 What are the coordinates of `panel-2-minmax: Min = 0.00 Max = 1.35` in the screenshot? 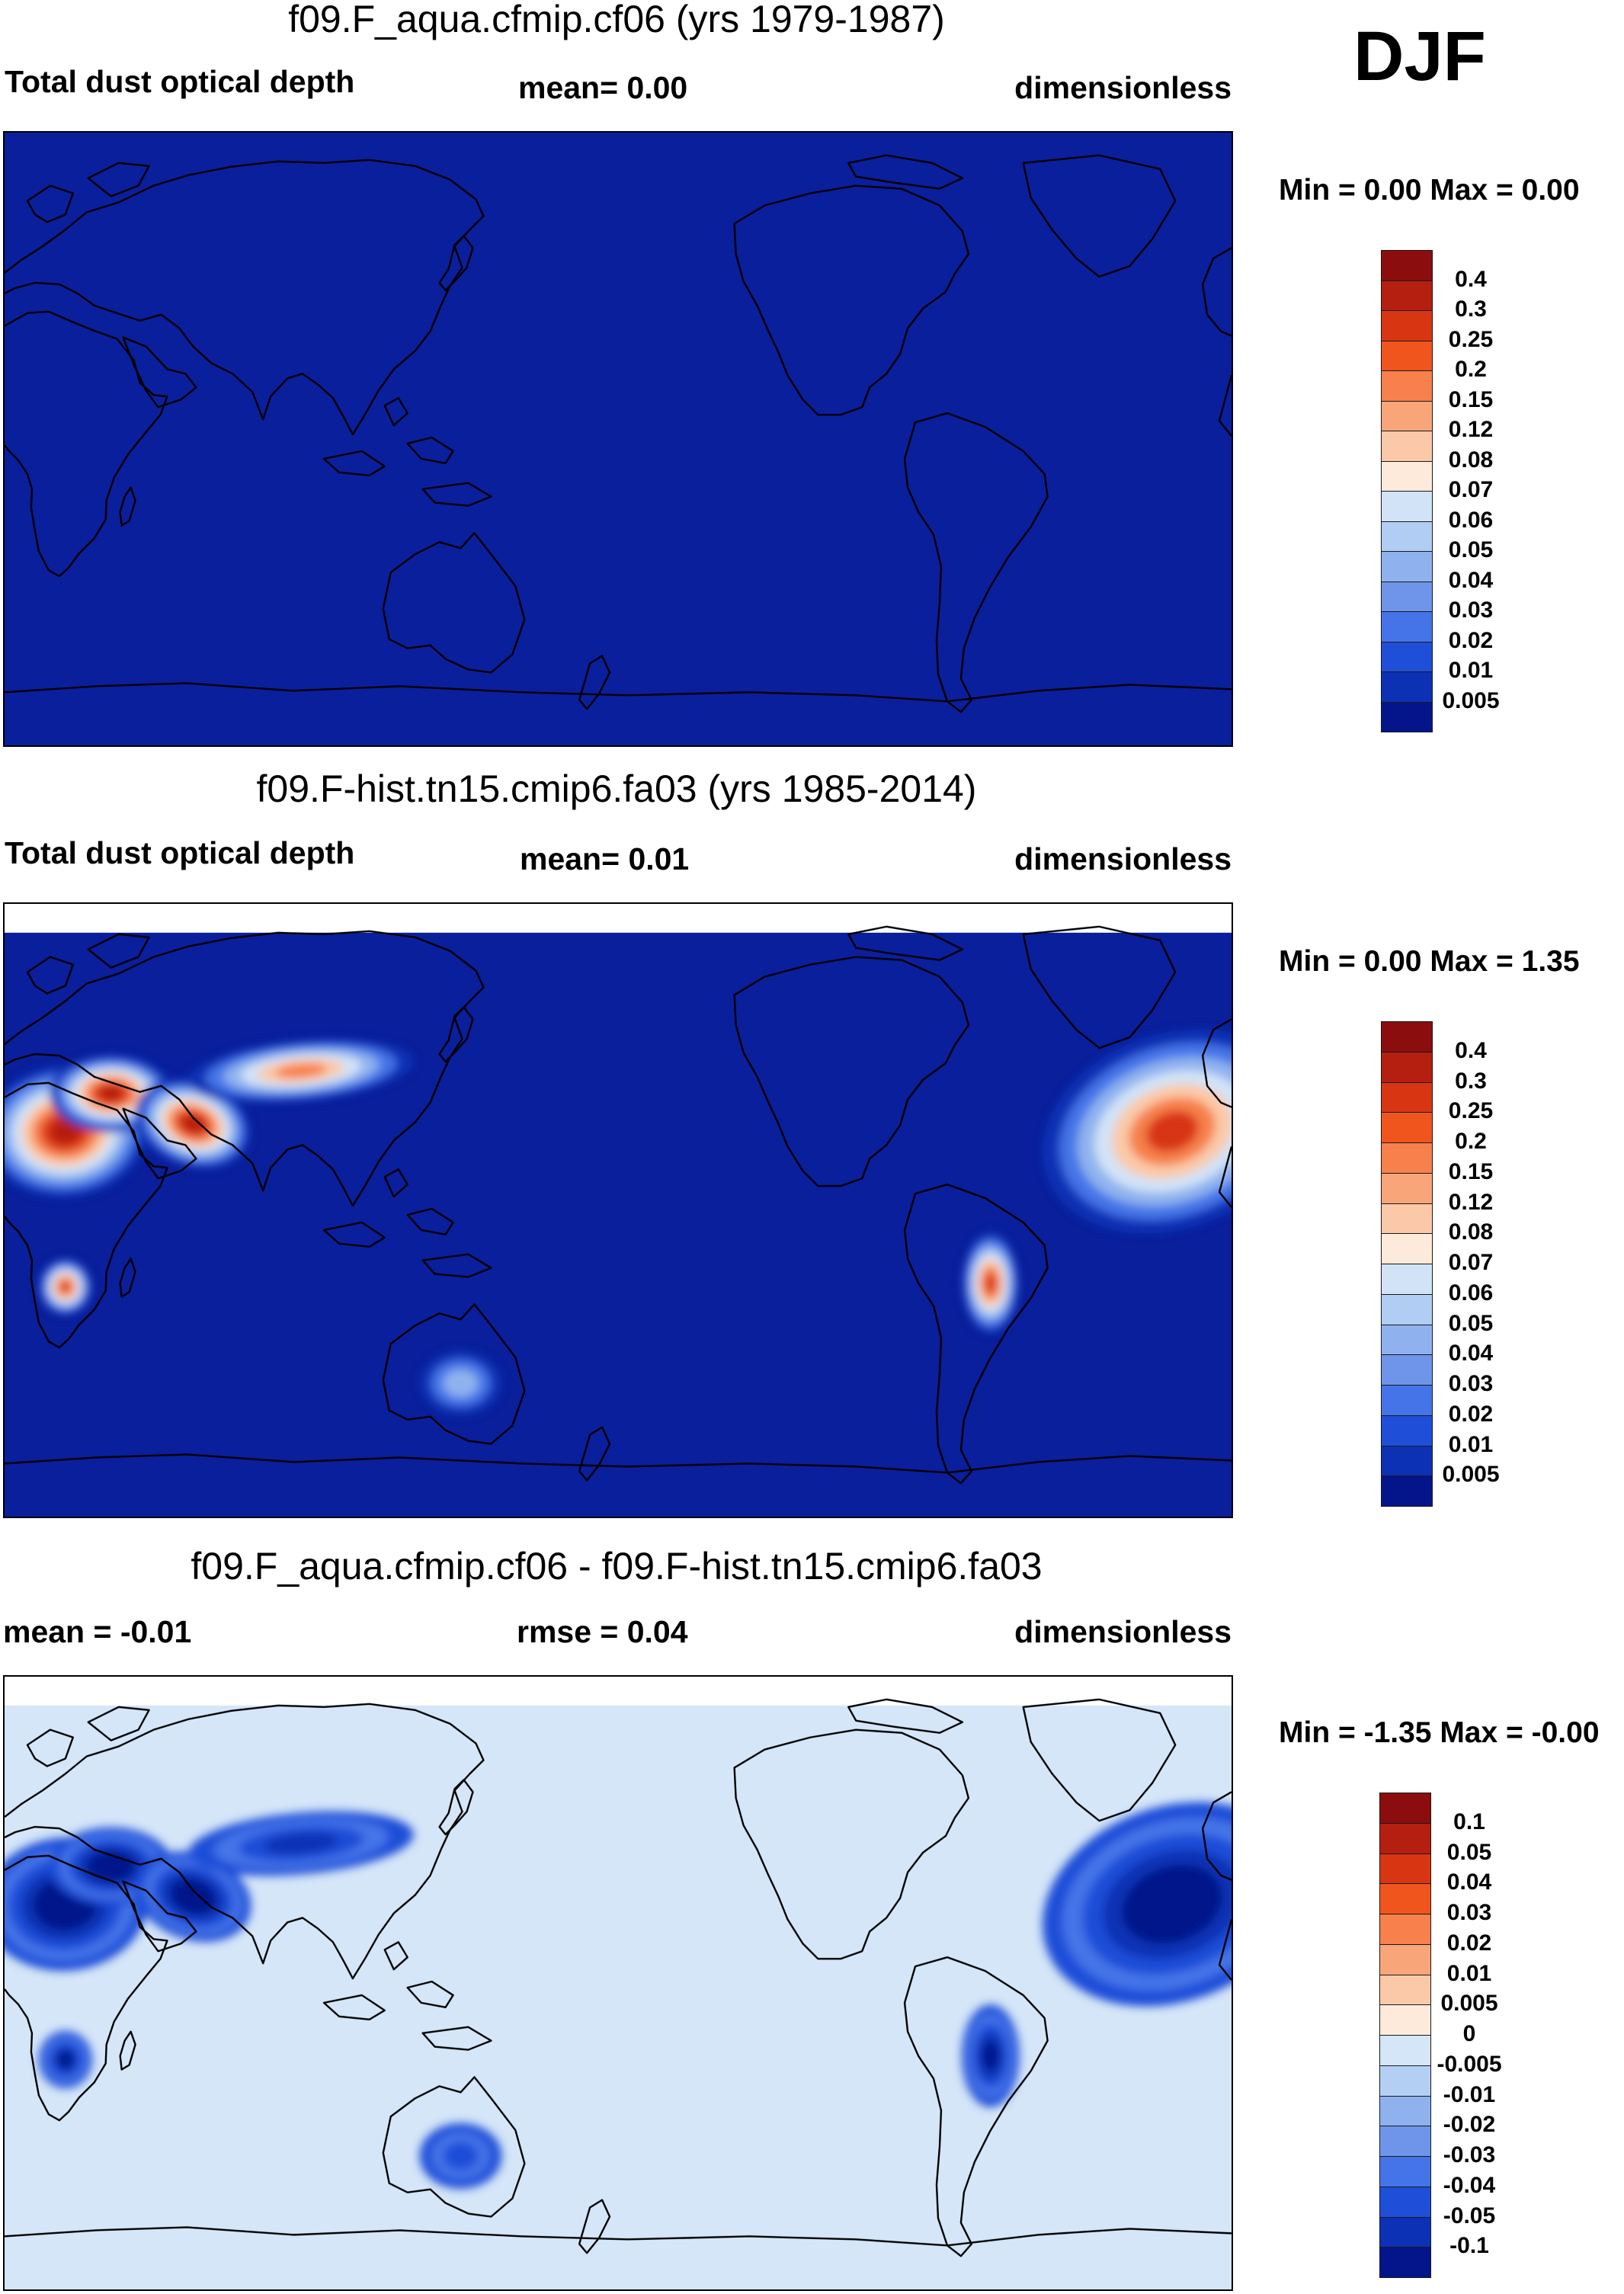 It's located at (1430, 961).